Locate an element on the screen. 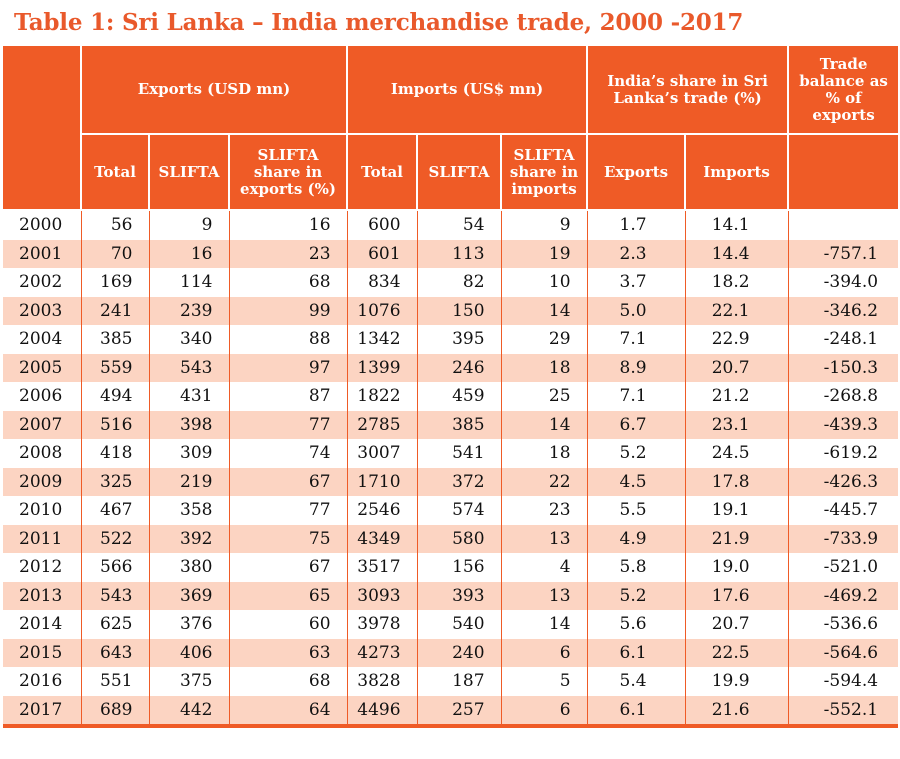  table-cell: -733.9 is located at coordinates (843, 538).